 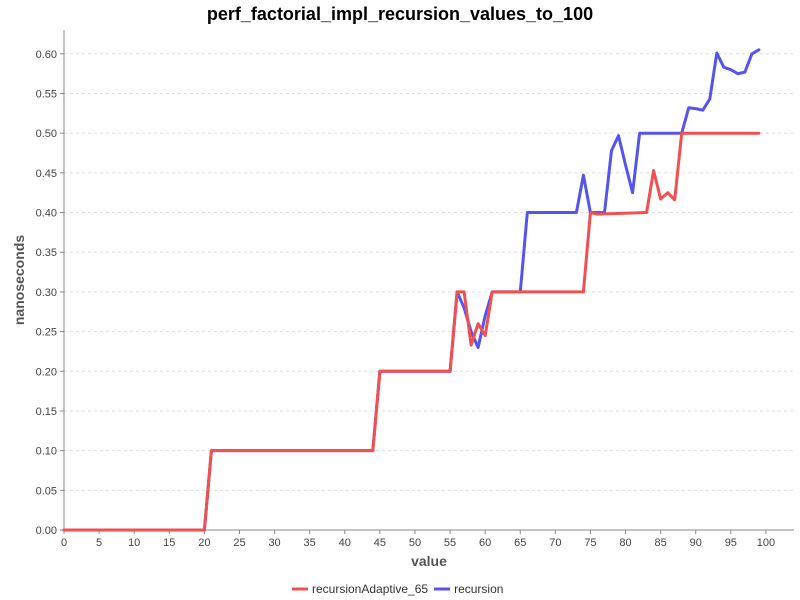 What do you see at coordinates (46, 333) in the screenshot?
I see `y-tick-label: 0.25` at bounding box center [46, 333].